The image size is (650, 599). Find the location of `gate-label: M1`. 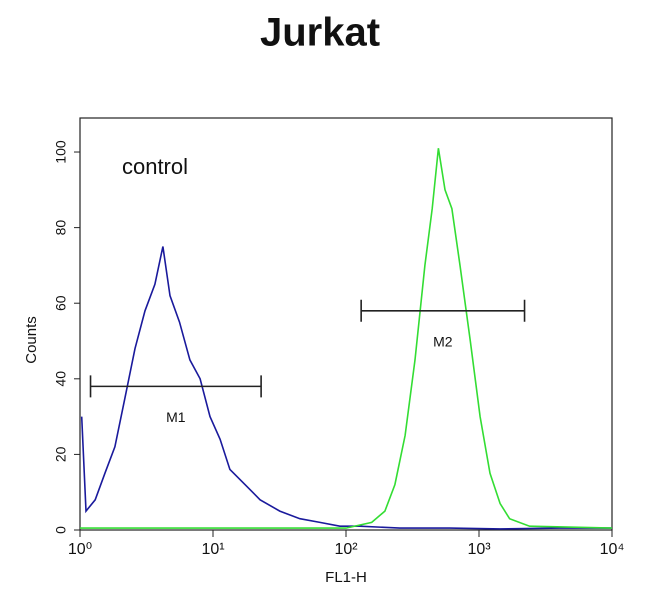

gate-label: M1 is located at coordinates (176, 417).